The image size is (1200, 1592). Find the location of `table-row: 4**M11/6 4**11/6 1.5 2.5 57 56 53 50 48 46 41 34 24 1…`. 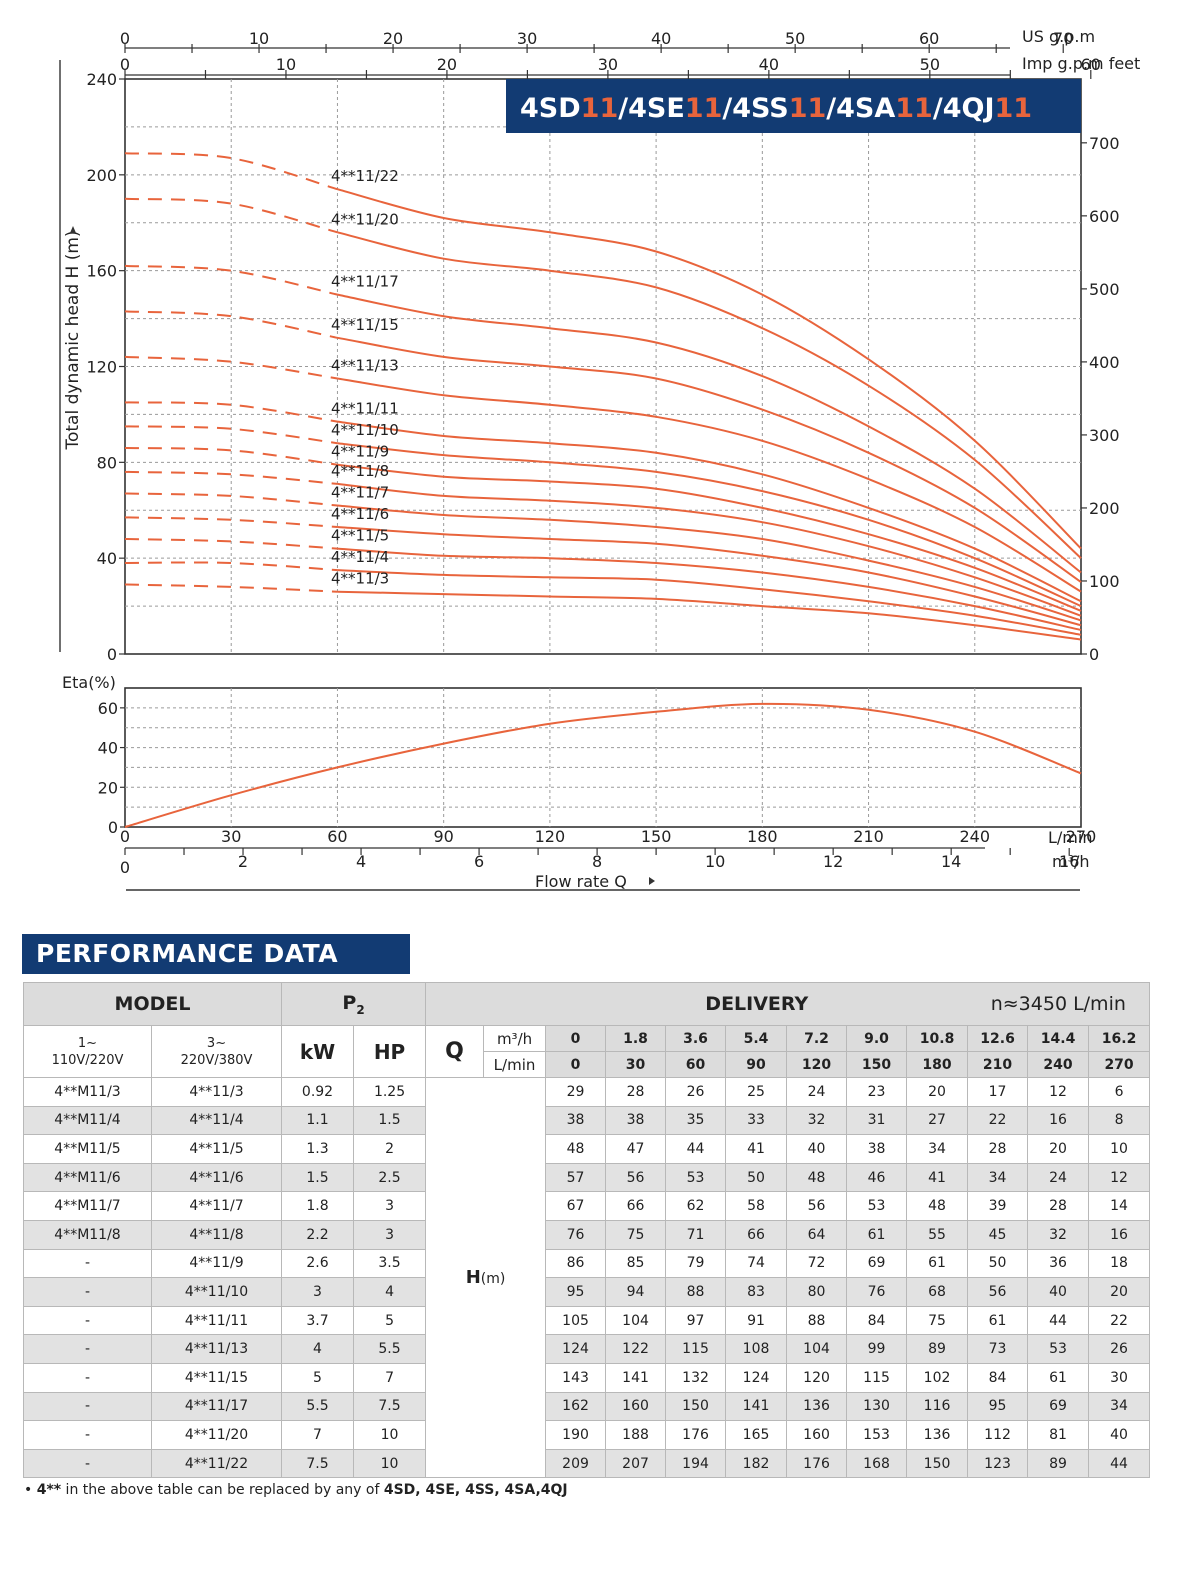

table-row: 4**M11/6 4**11/6 1.5 2.5 57 56 53 50 48 46 41 34 24 1… is located at coordinates (587, 1177).